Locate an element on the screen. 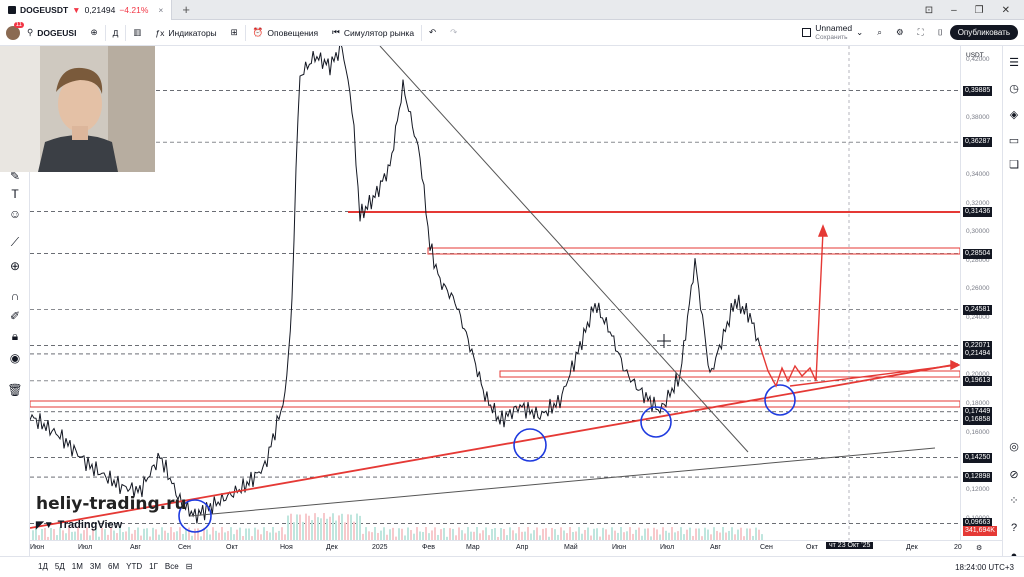  templates-button: ⊞ is located at coordinates (234, 33).